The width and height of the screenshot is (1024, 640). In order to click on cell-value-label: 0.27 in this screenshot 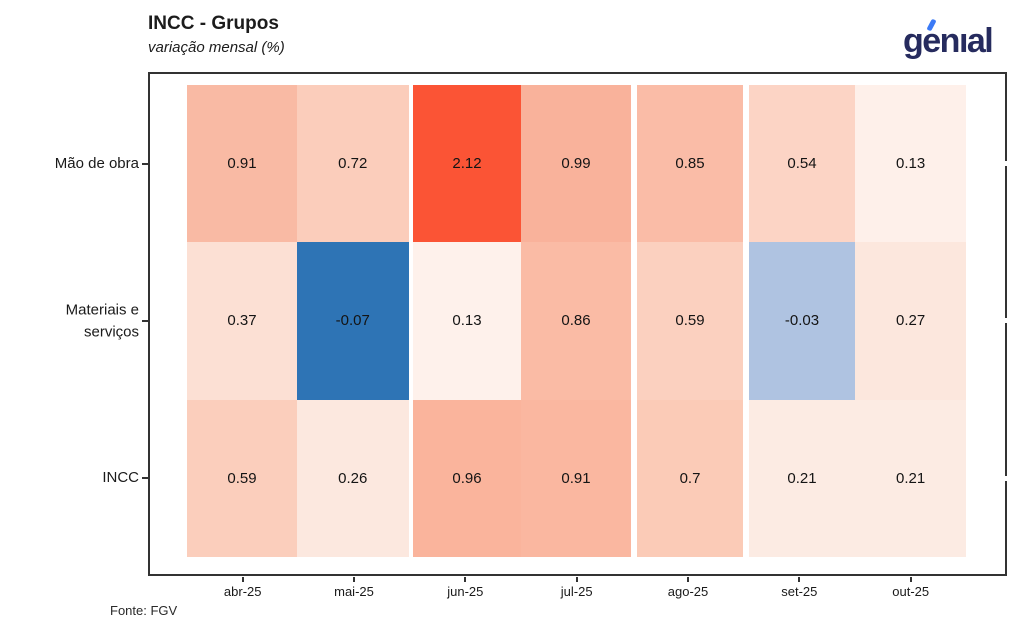, I will do `click(911, 321)`.